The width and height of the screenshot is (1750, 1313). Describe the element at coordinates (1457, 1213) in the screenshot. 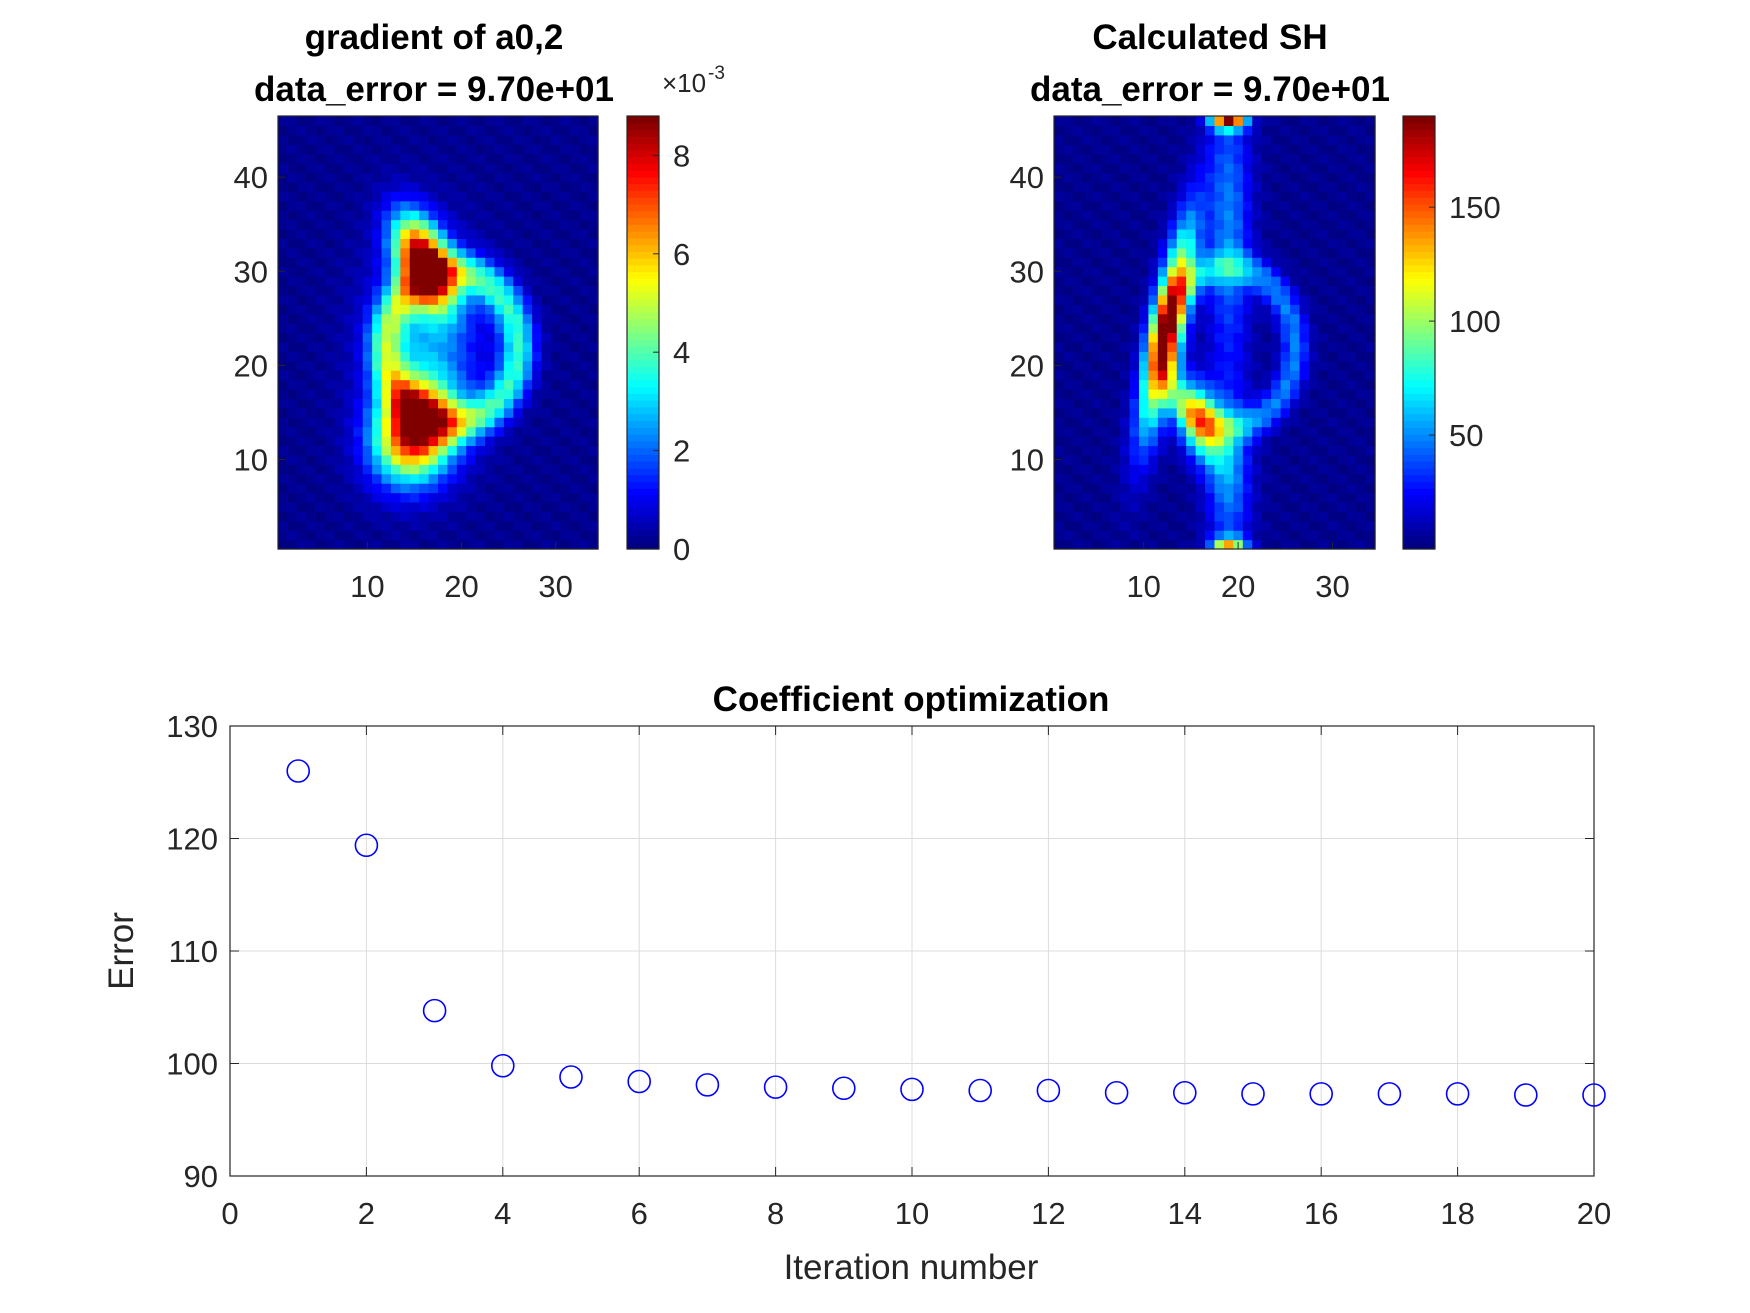

I see `x-tick-label: 18` at that location.